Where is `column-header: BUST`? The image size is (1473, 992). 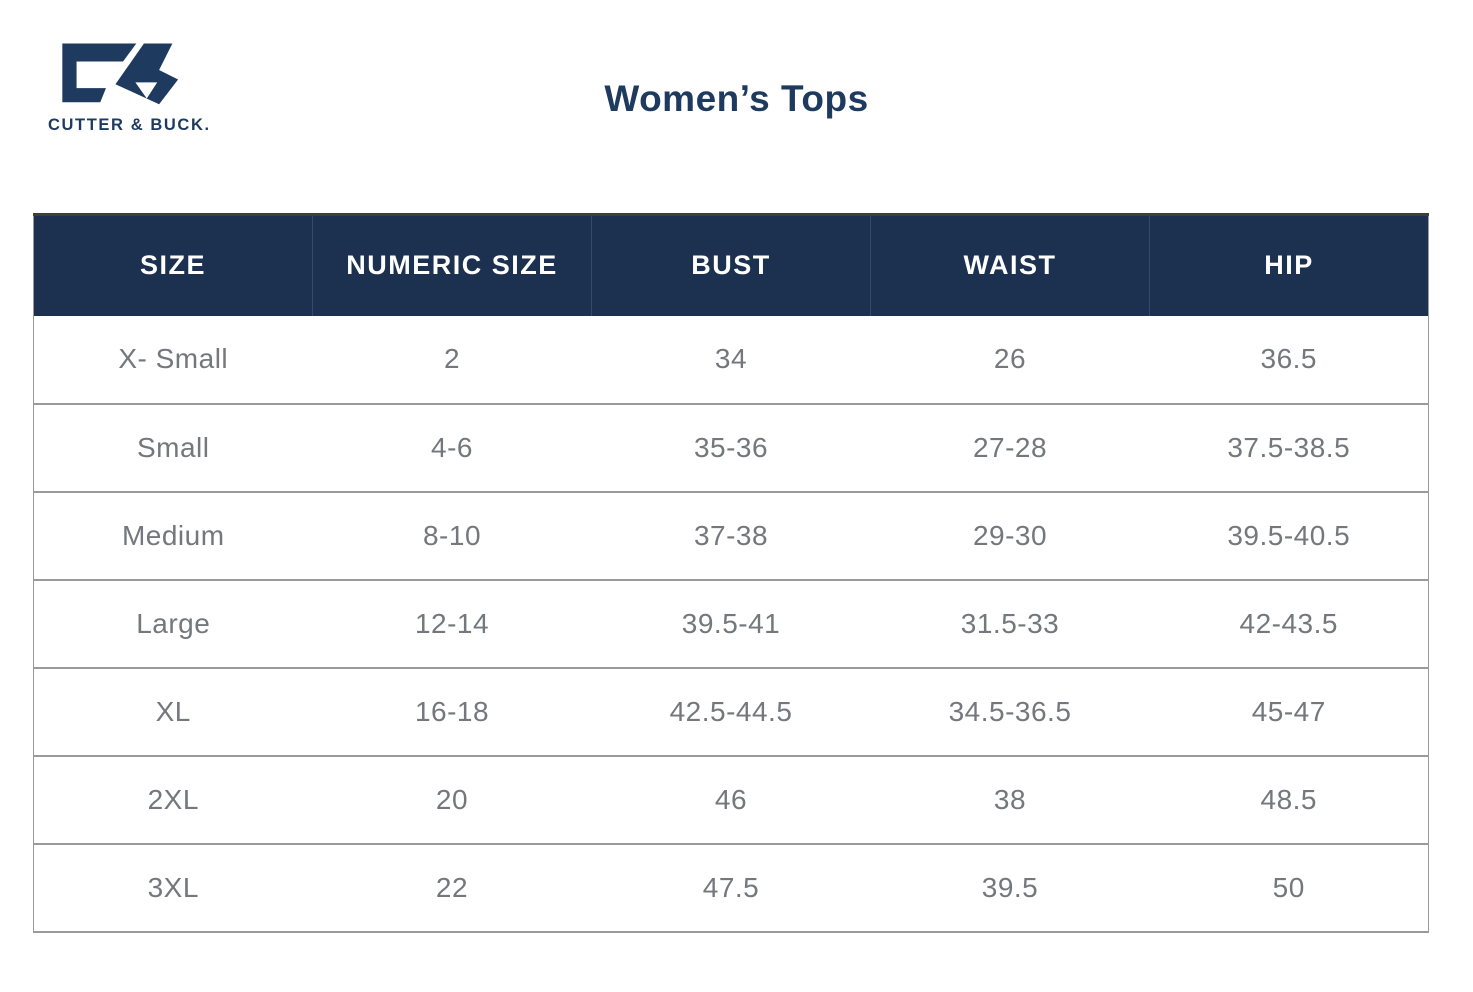 column-header: BUST is located at coordinates (731, 265).